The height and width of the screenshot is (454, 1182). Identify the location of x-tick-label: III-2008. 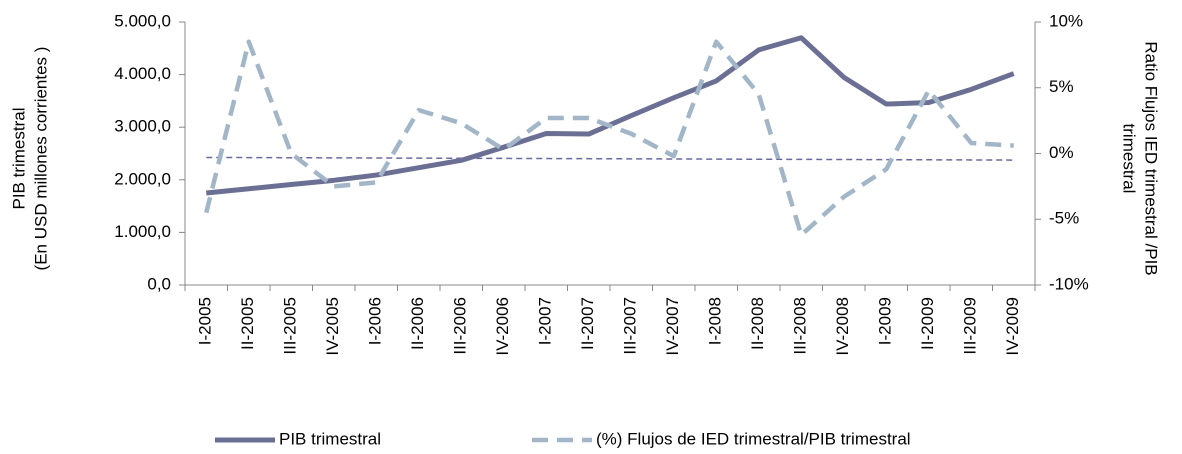
(800, 326).